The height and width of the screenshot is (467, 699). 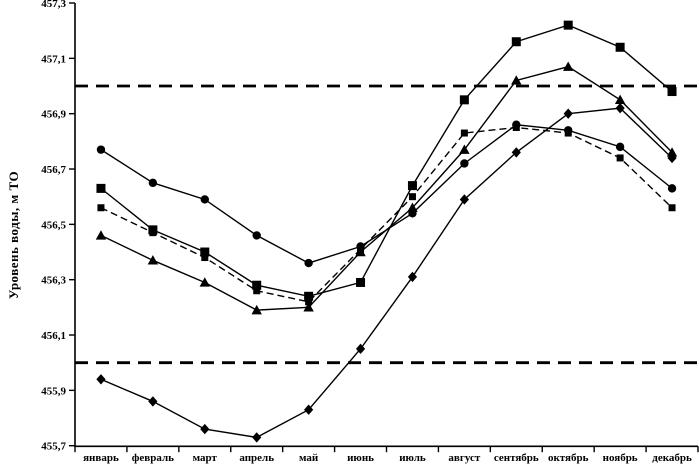 I want to click on x-tick-label: январь, so click(x=101, y=458).